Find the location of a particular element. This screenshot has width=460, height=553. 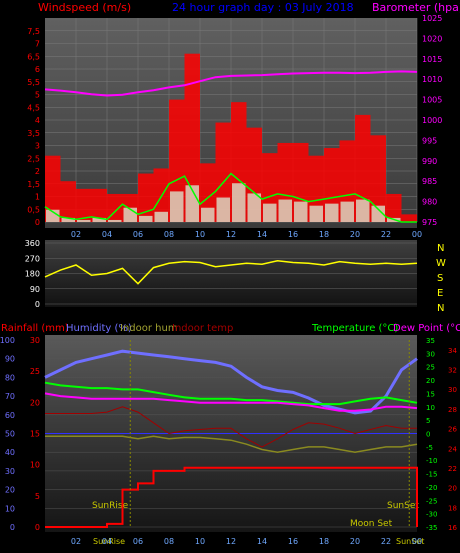

wind-tick-label: 0 is located at coordinates (37, 222).